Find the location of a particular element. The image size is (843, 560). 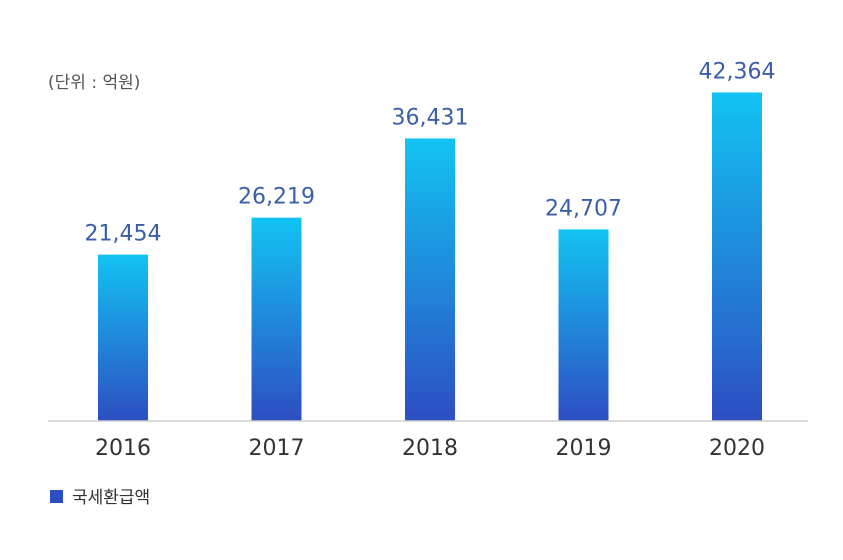

legend-label: 국세환급액 is located at coordinates (111, 498).